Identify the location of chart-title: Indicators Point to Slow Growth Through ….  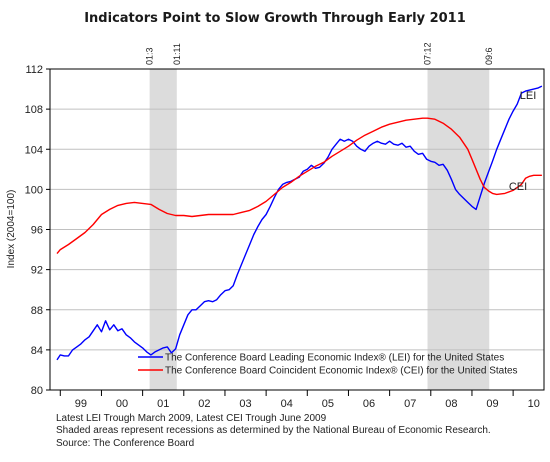
(275, 18).